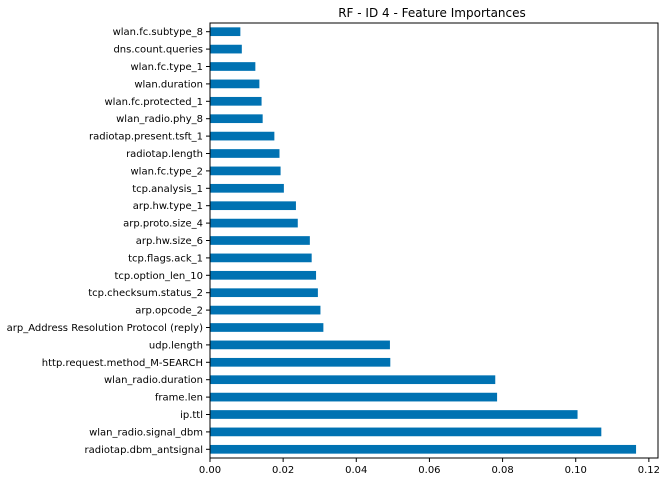  I want to click on x-tick-label: 0.02, so click(283, 470).